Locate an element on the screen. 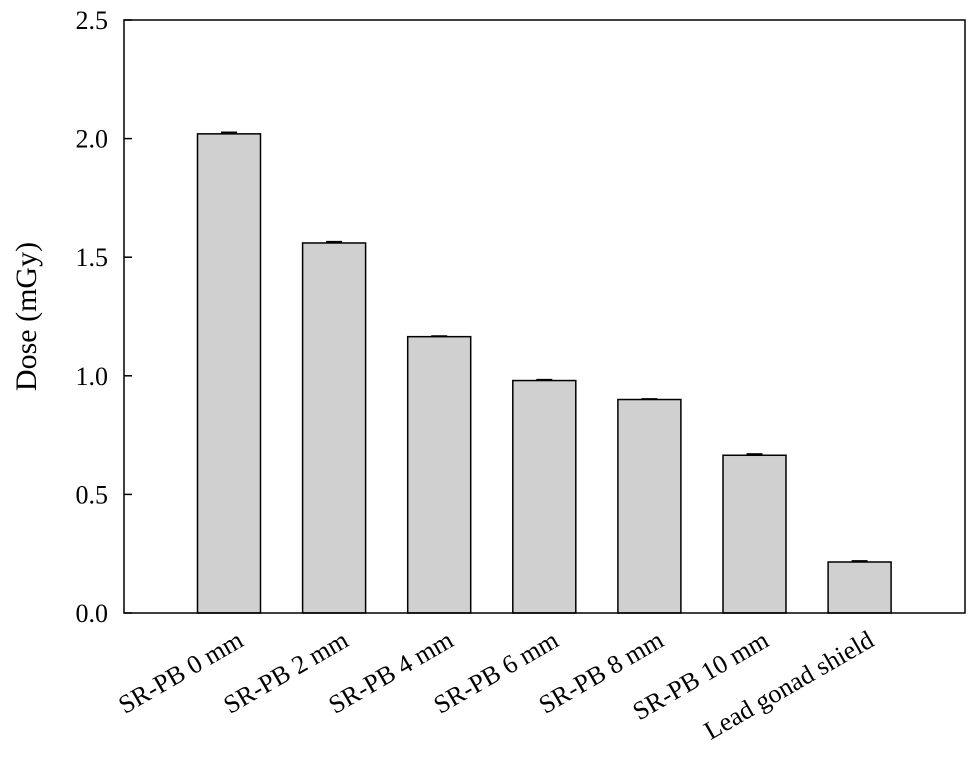 This screenshot has height=783, width=978. y-axis-title: Dose (mGy) is located at coordinates (26, 316).